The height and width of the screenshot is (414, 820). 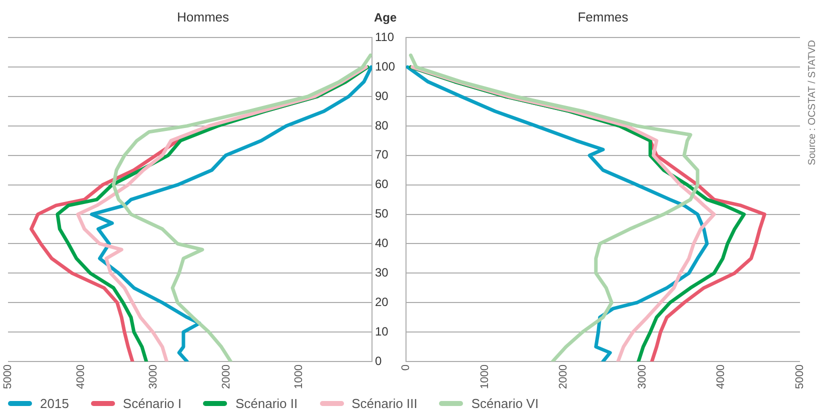 What do you see at coordinates (203, 16) in the screenshot?
I see `chart-title: Hommes` at bounding box center [203, 16].